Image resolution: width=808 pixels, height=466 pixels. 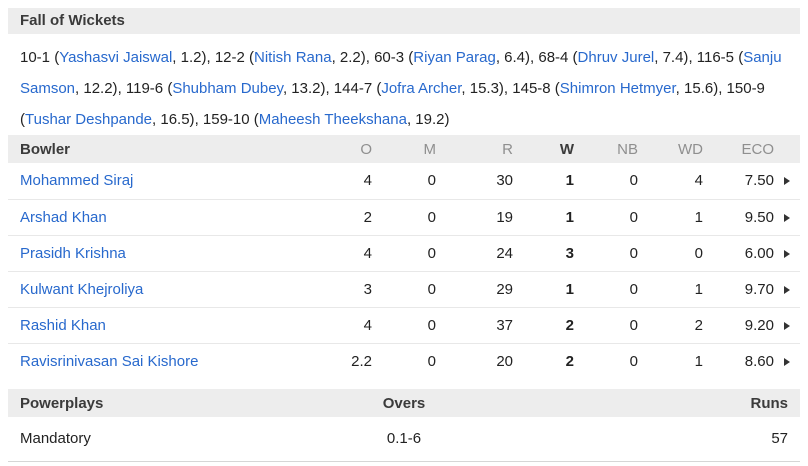 I want to click on bowler-stat-r: 19, so click(x=474, y=217).